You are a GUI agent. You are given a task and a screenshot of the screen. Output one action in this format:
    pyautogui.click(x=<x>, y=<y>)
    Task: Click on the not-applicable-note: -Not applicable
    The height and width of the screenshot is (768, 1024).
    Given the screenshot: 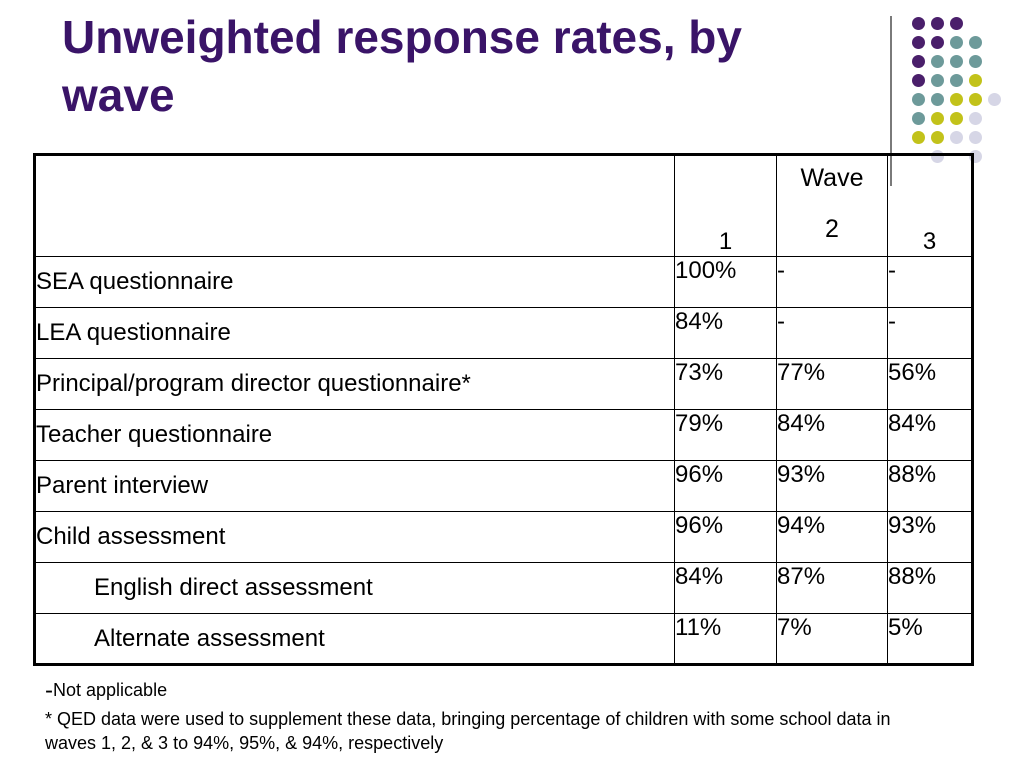 What is the action you would take?
    pyautogui.click(x=495, y=690)
    